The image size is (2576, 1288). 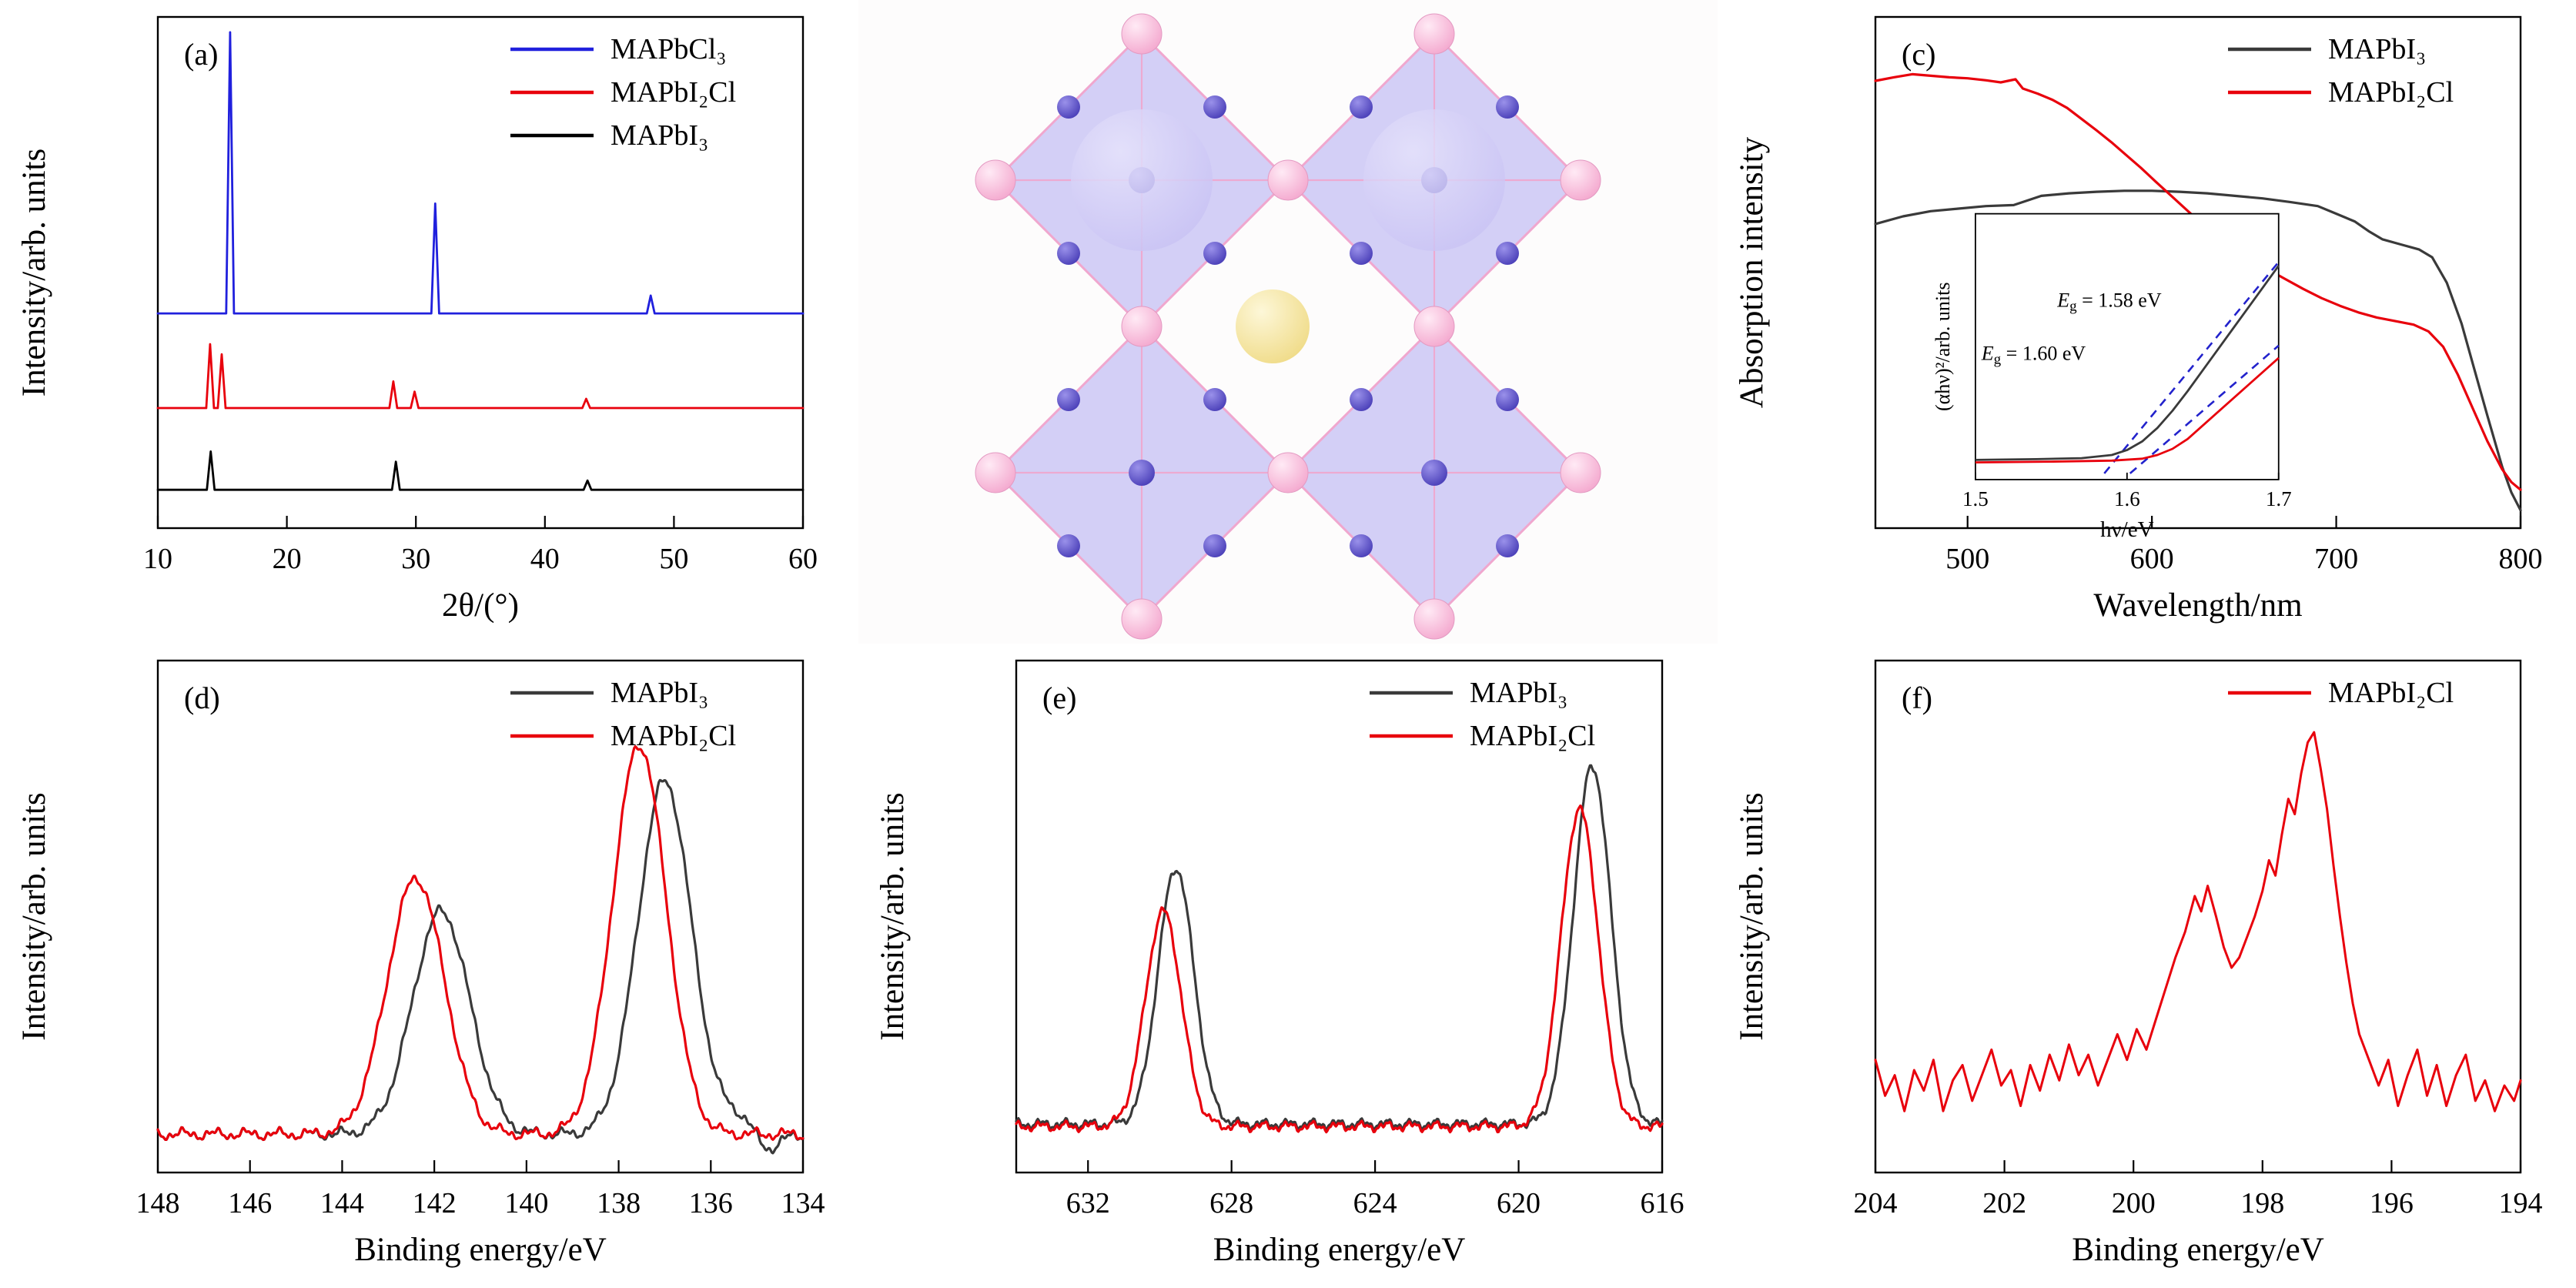 What do you see at coordinates (1918, 54) in the screenshot?
I see `svg-text: (c)` at bounding box center [1918, 54].